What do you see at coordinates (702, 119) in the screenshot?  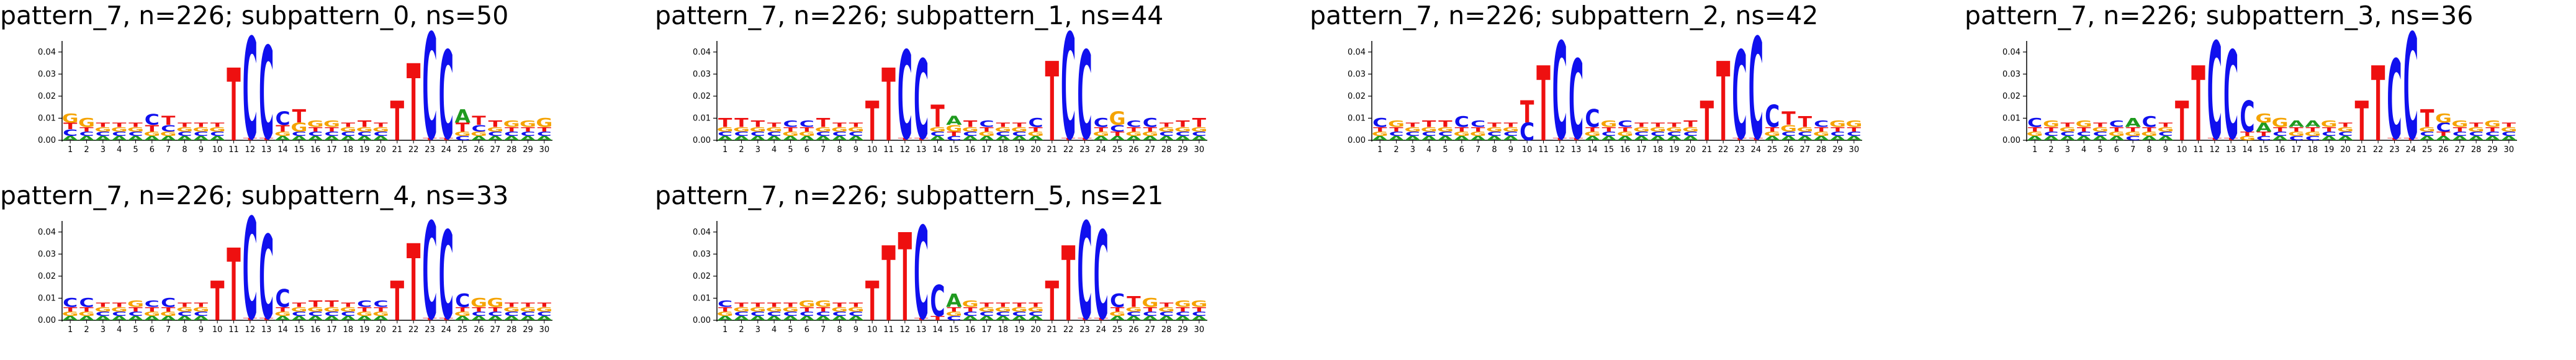 I see `y-tick-label: 0.01` at bounding box center [702, 119].